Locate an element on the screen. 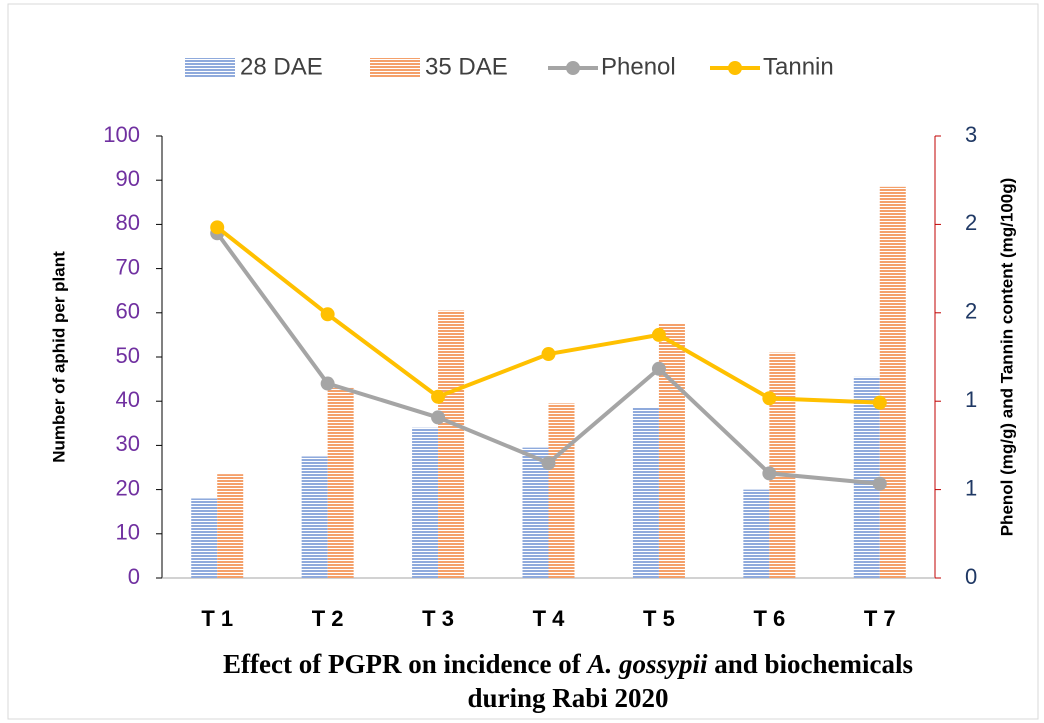 The width and height of the screenshot is (1044, 723). y-tick-label: 80 is located at coordinates (128, 222).